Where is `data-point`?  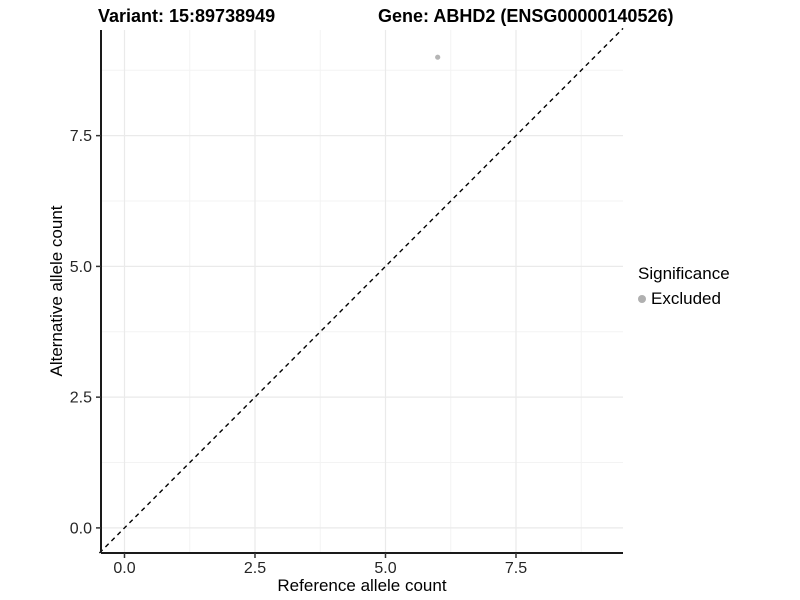
data-point is located at coordinates (438, 57).